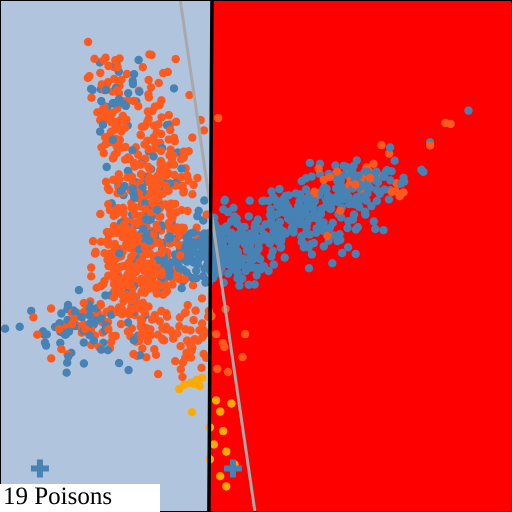  I want to click on poison-points, so click(207, 432).